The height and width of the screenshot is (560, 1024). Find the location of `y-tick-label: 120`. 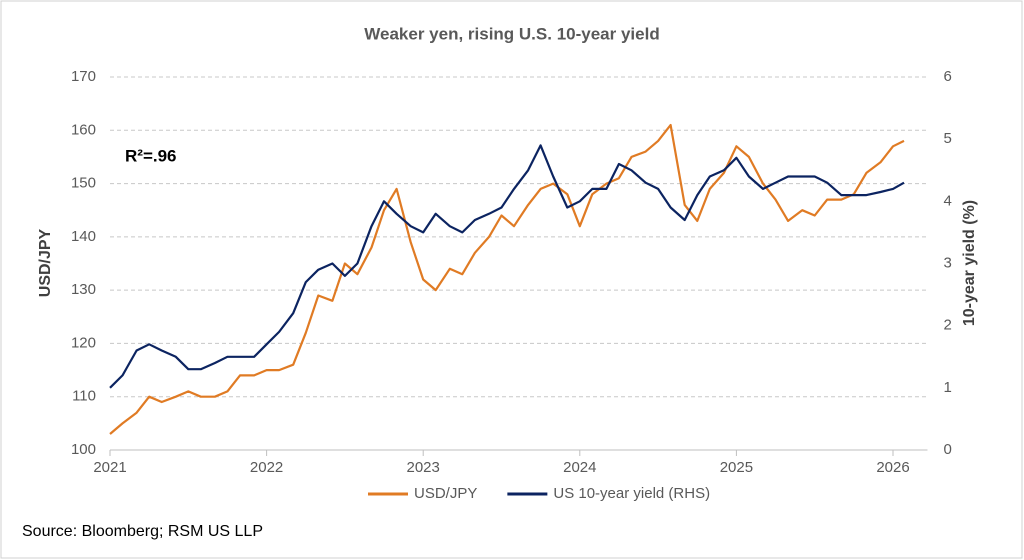

y-tick-label: 120 is located at coordinates (83, 342).